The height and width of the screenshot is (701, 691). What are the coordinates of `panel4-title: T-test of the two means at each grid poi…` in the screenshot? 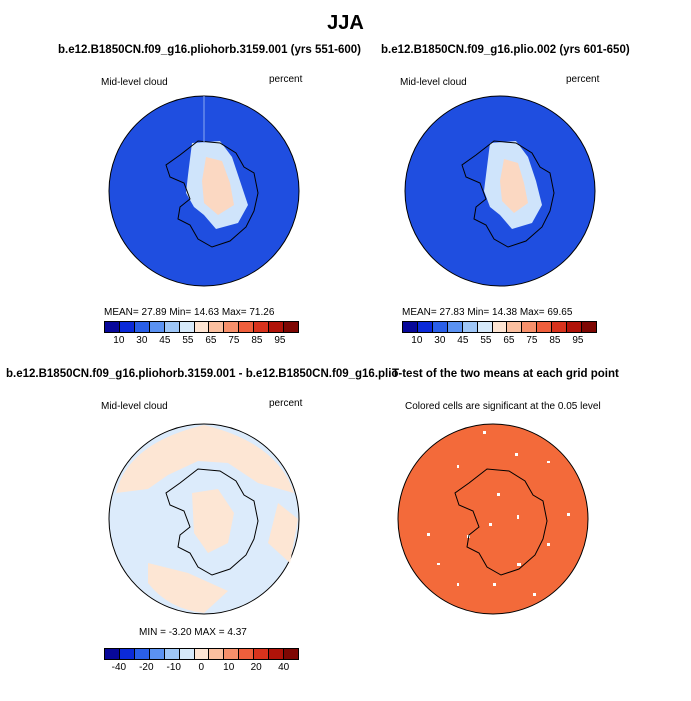 It's located at (505, 374).